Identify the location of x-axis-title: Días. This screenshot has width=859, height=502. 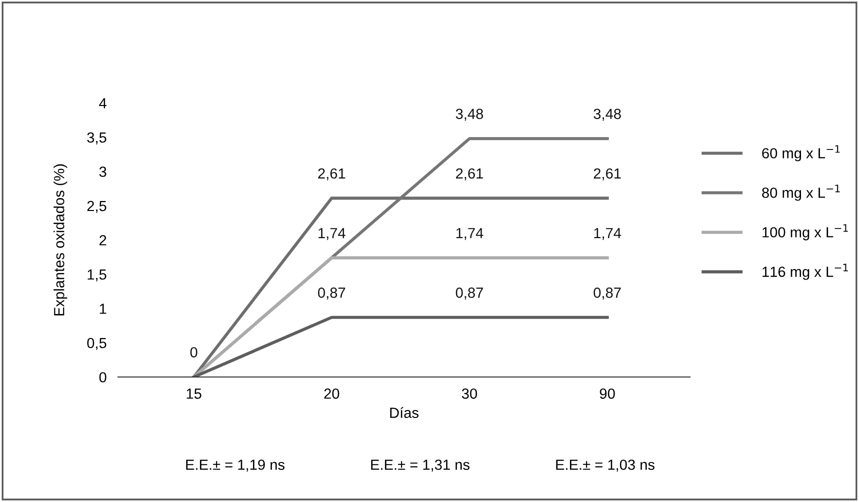
(404, 412).